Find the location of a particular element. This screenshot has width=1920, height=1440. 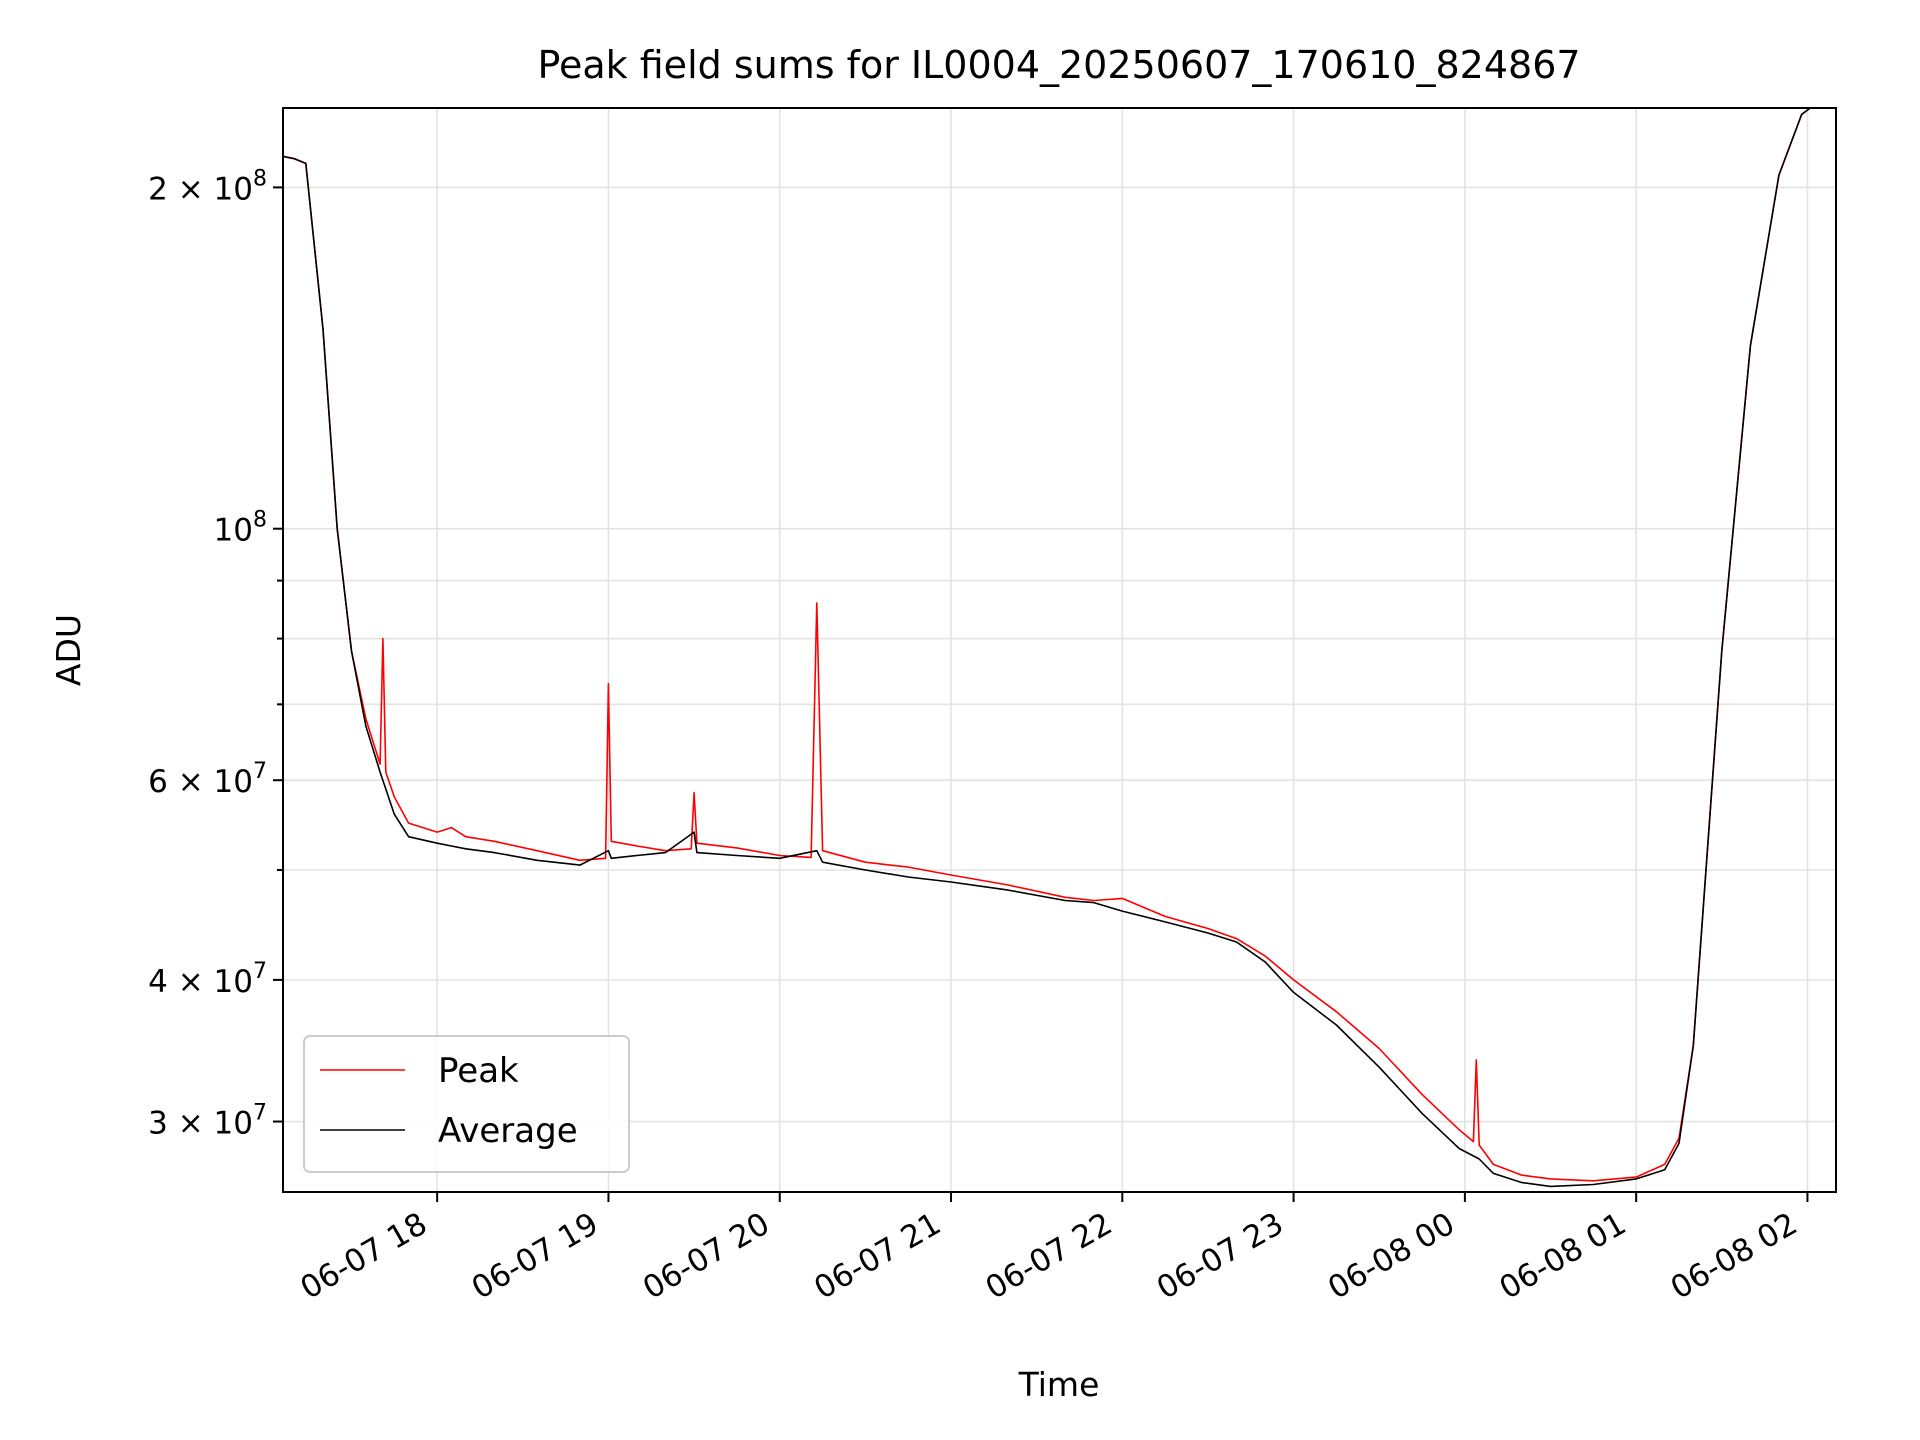

y-axis-label: ADU is located at coordinates (68, 650).